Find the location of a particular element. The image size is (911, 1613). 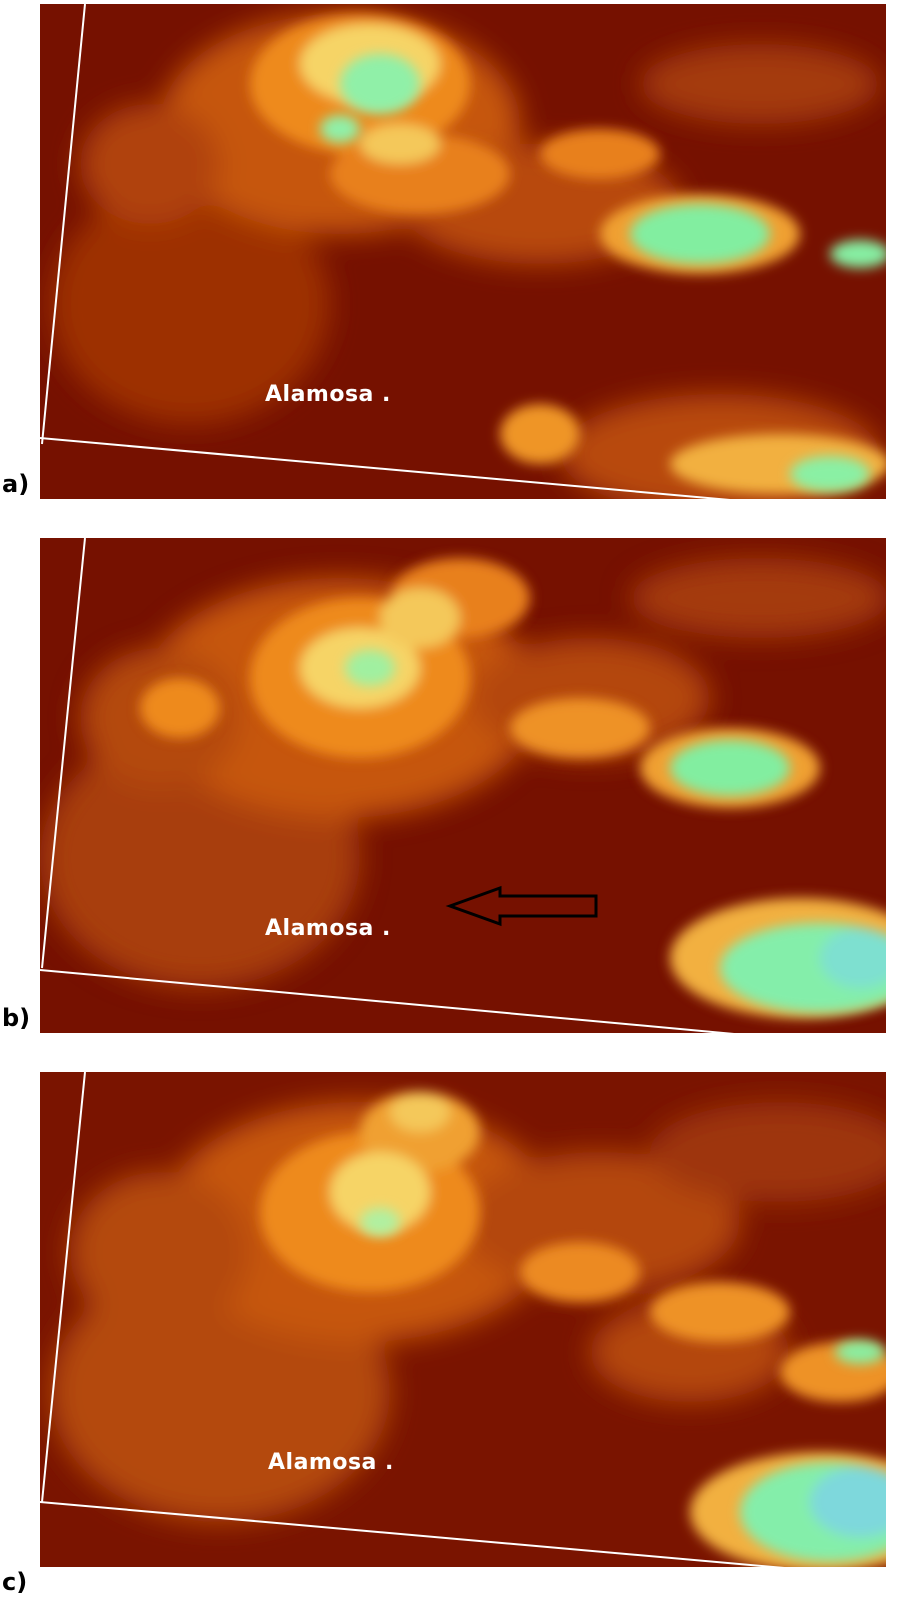

panel-letter-a: a) is located at coordinates (16, 484).